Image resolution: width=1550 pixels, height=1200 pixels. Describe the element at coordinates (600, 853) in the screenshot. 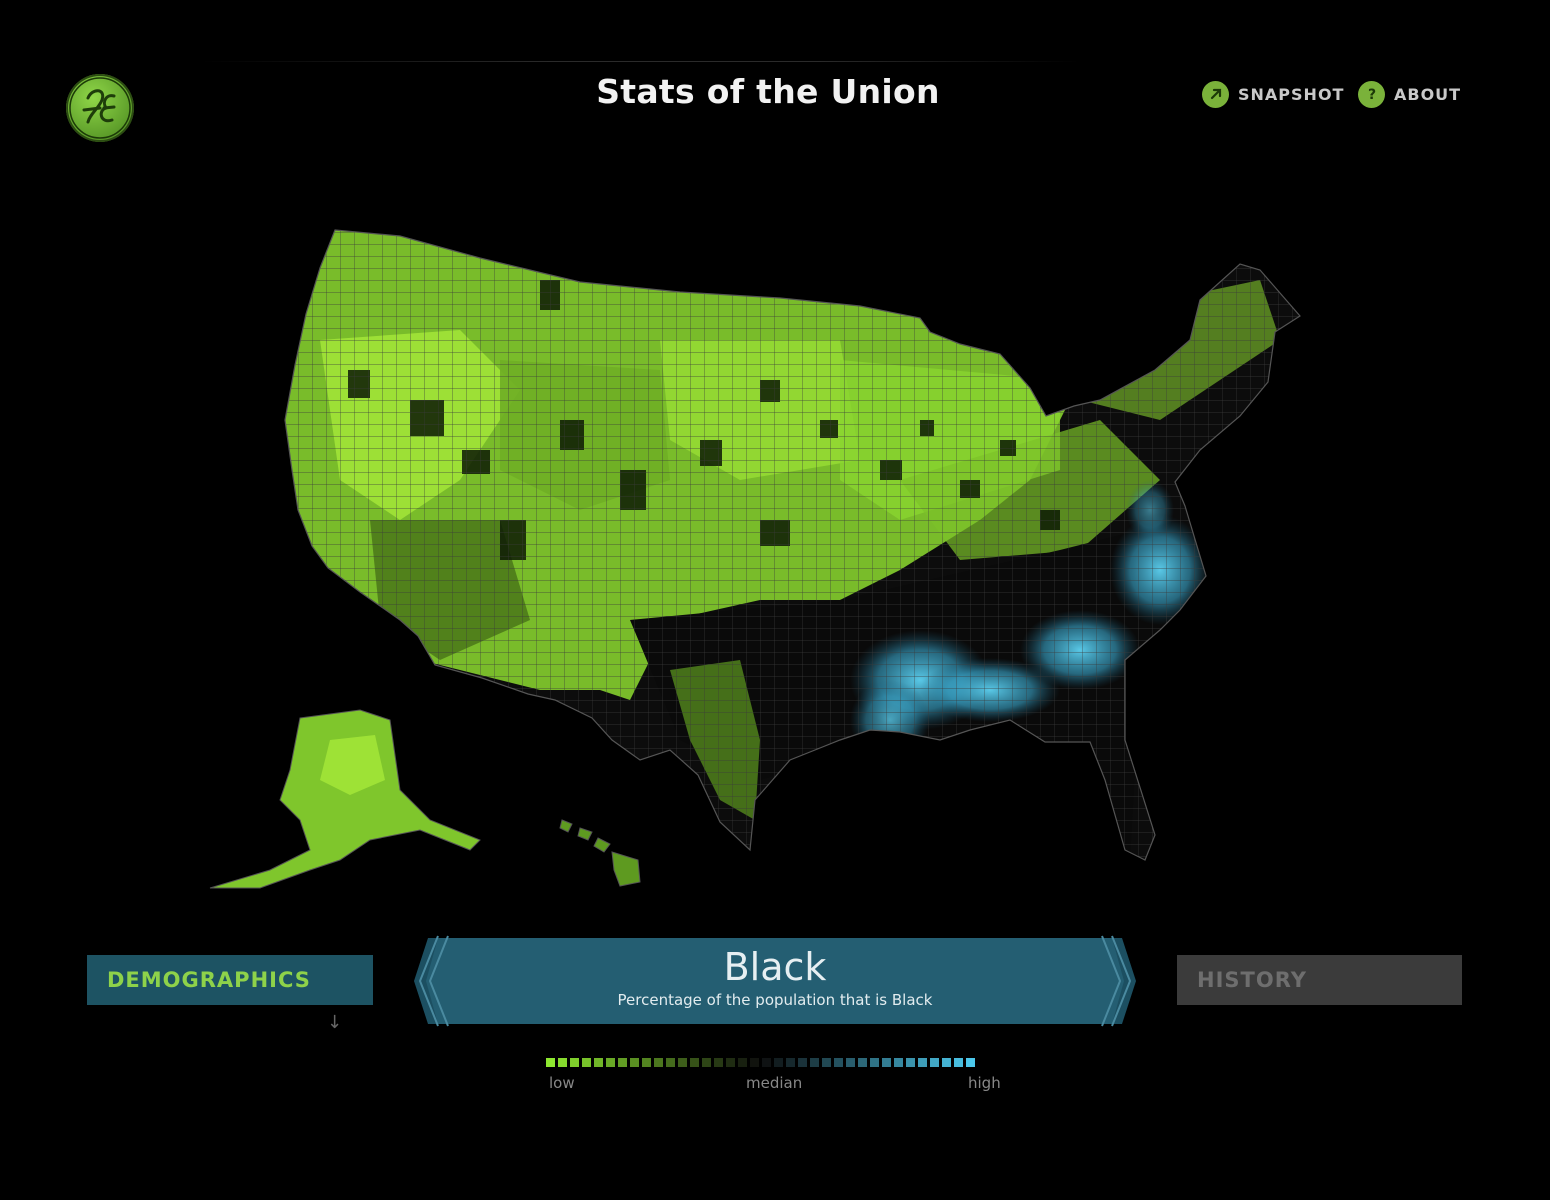

I see `hawaii-region` at that location.